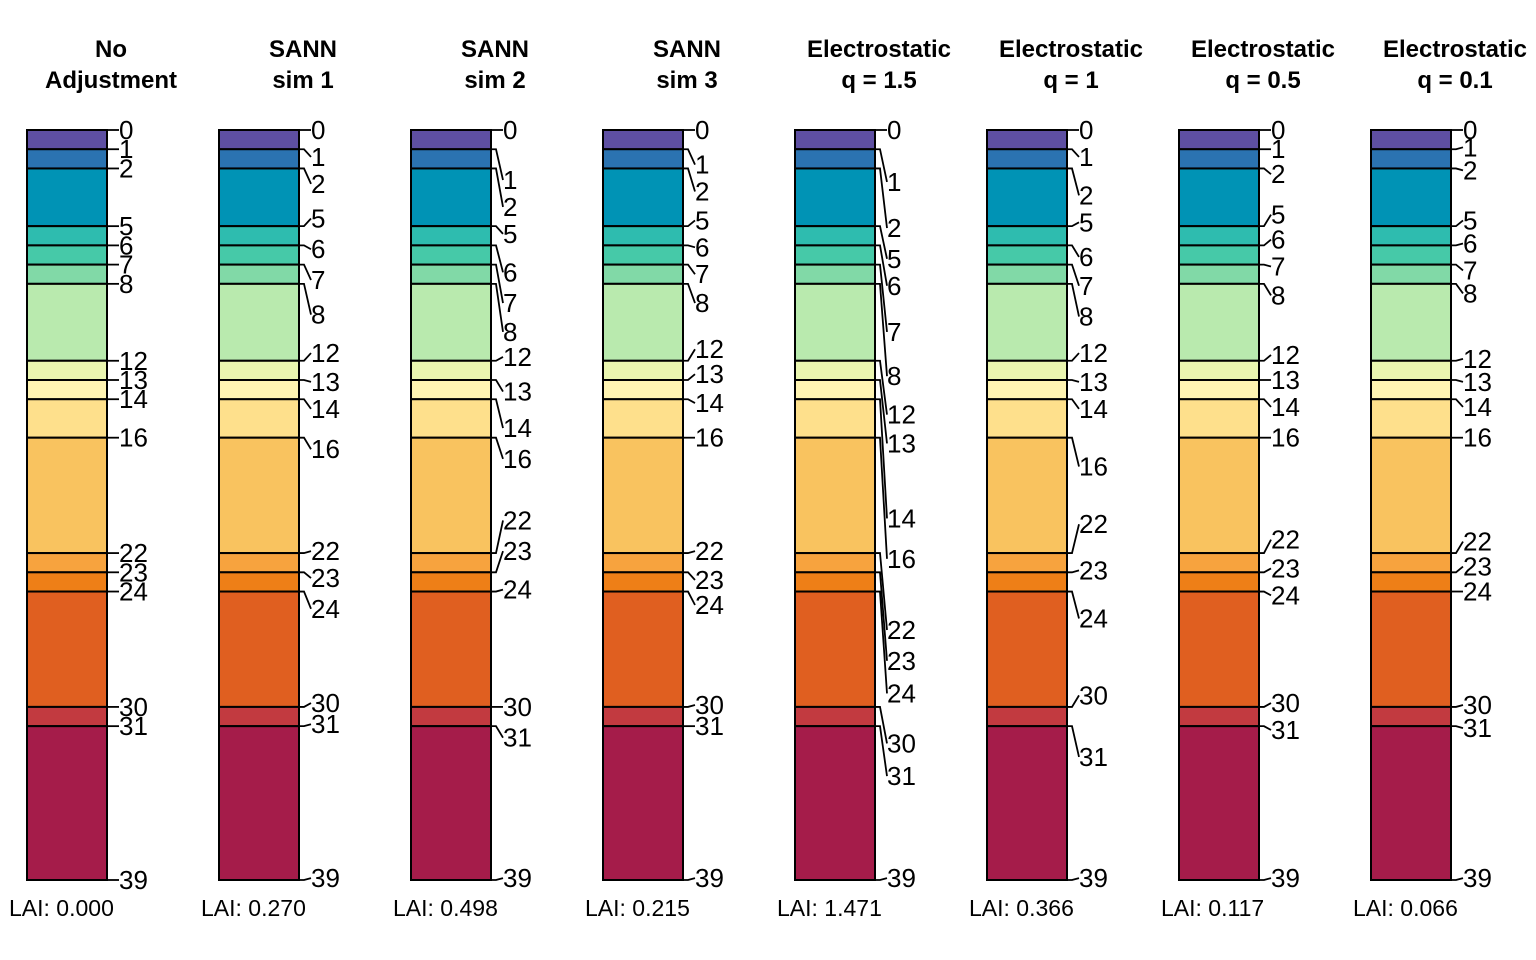 The image size is (1536, 960). I want to click on lai-label: LAI: 0.498, so click(445, 908).